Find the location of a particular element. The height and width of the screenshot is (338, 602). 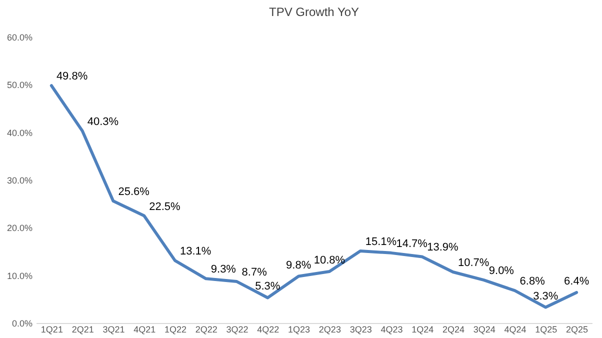

text: 14.7% is located at coordinates (412, 244).